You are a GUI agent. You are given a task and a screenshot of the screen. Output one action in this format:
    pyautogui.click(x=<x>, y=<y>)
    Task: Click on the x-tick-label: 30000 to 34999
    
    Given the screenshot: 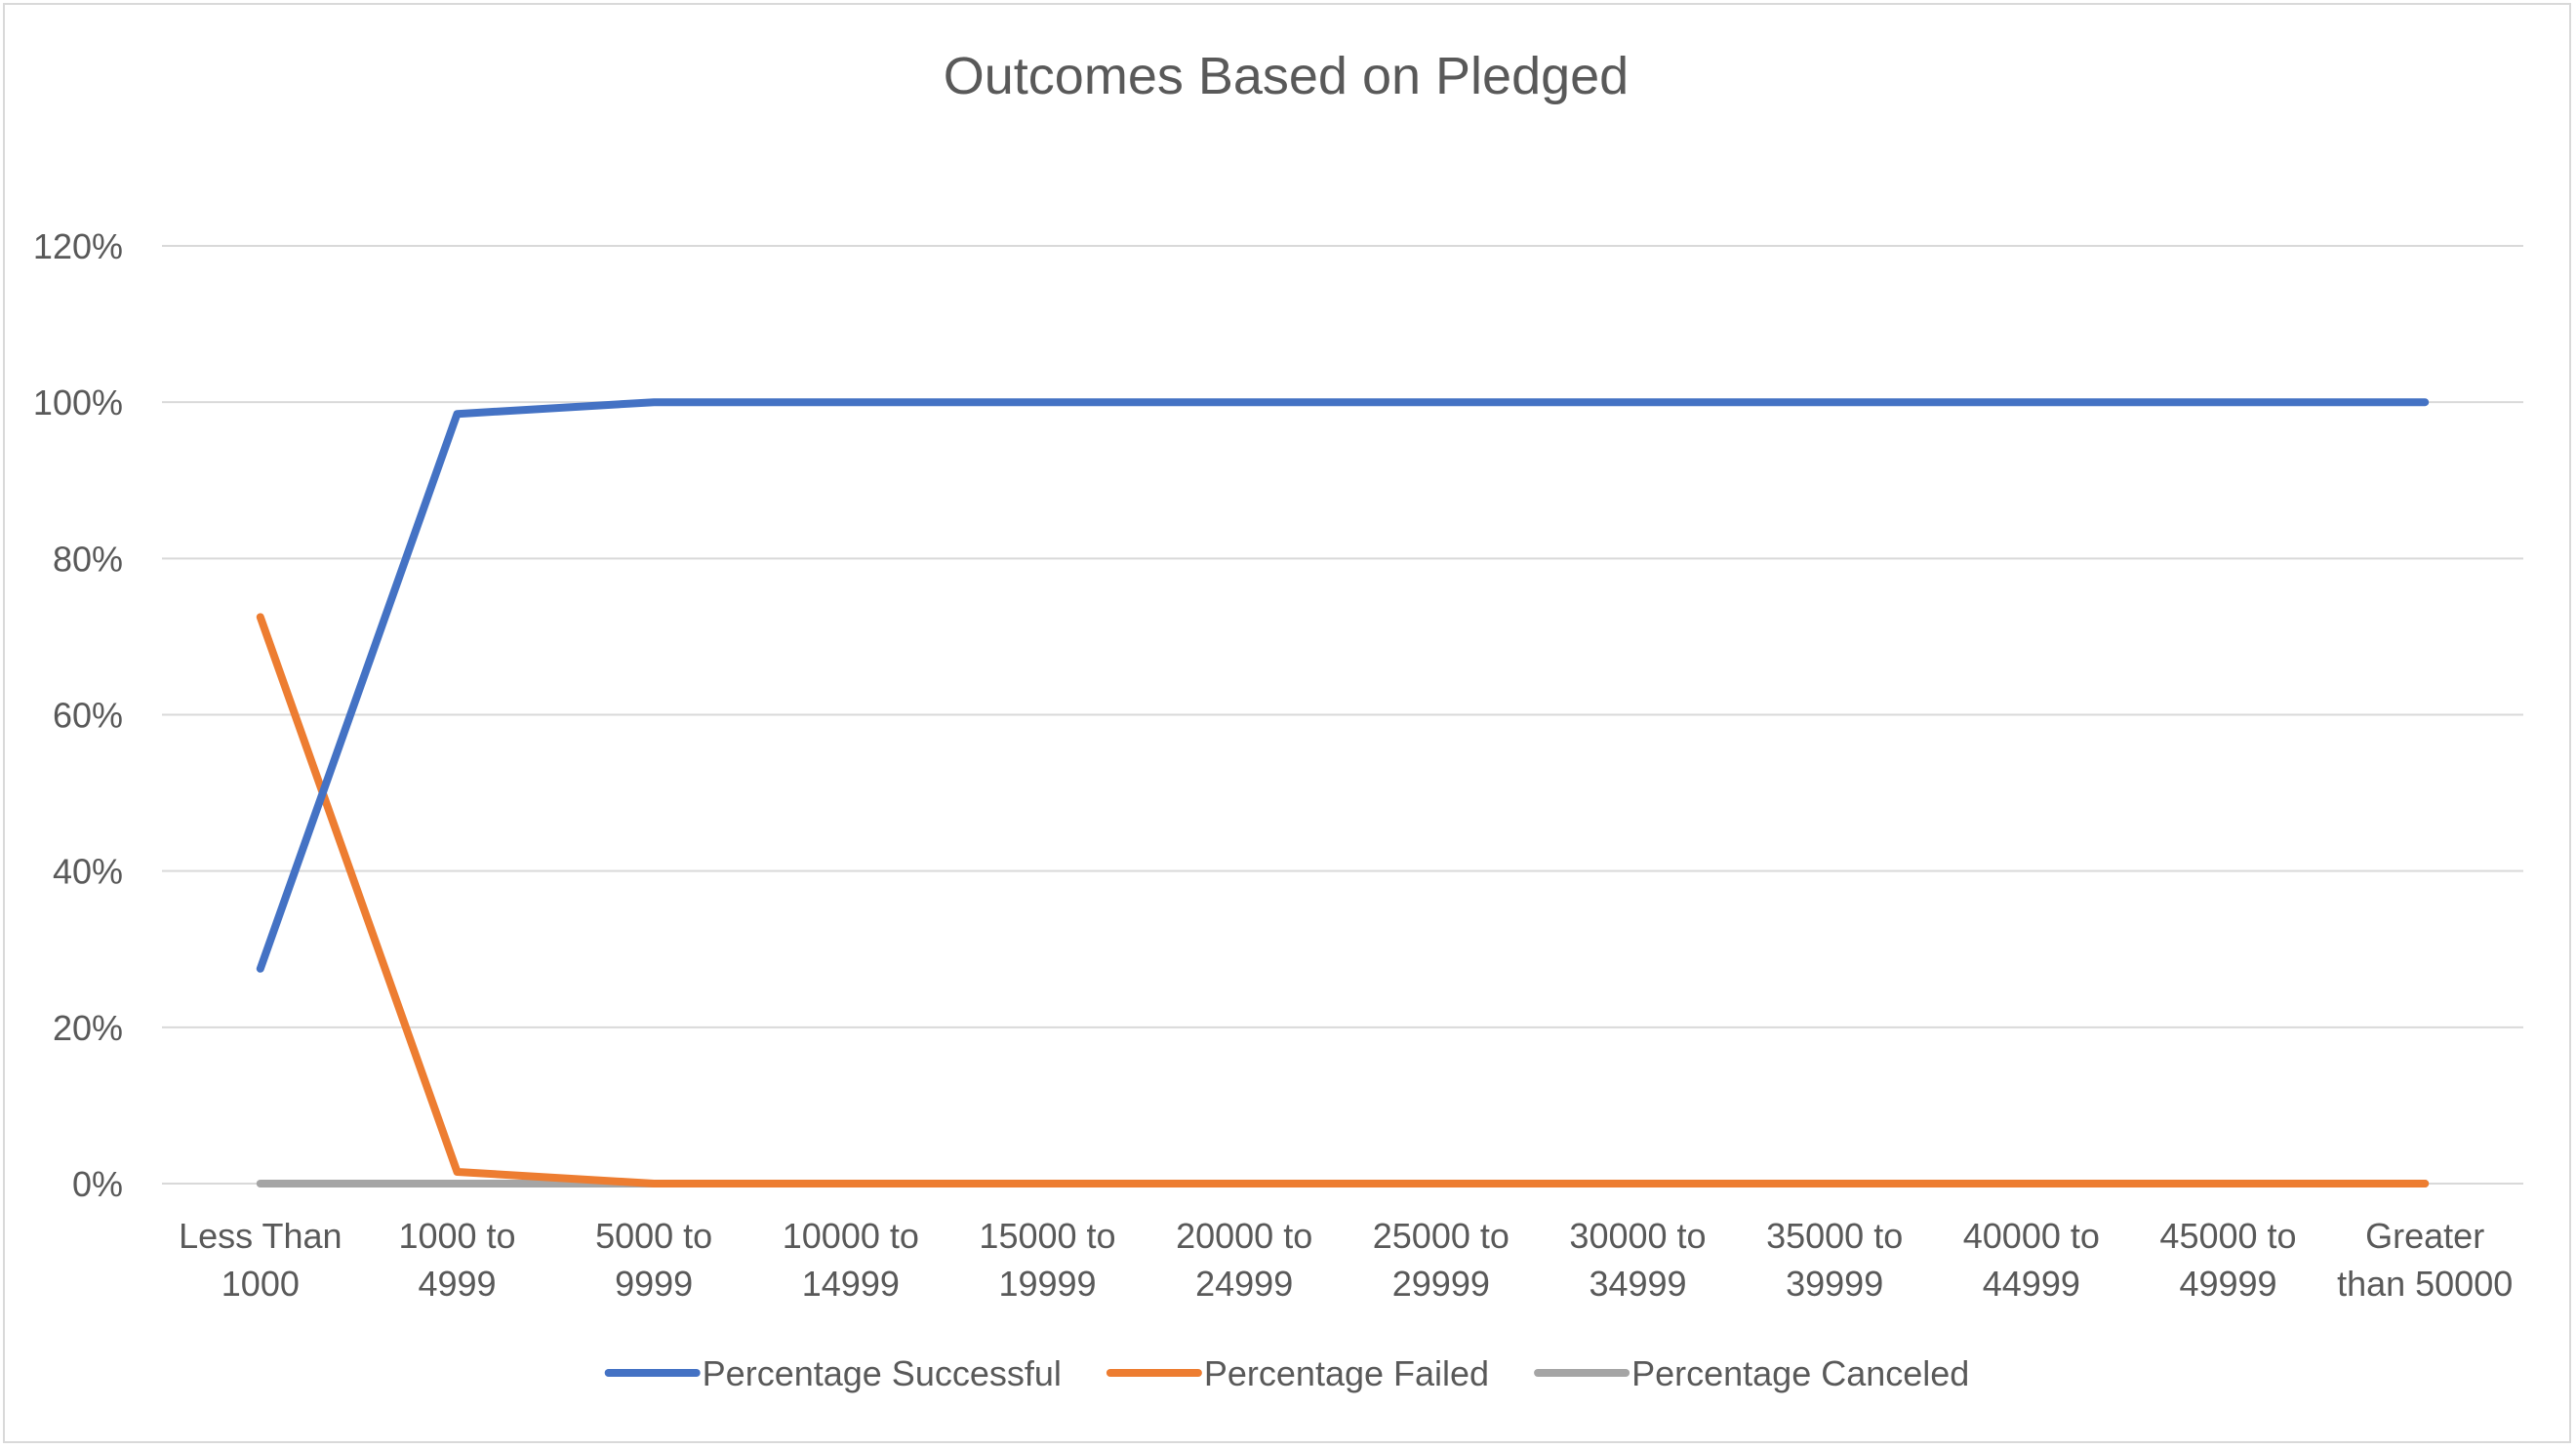 What is the action you would take?
    pyautogui.click(x=1637, y=1260)
    